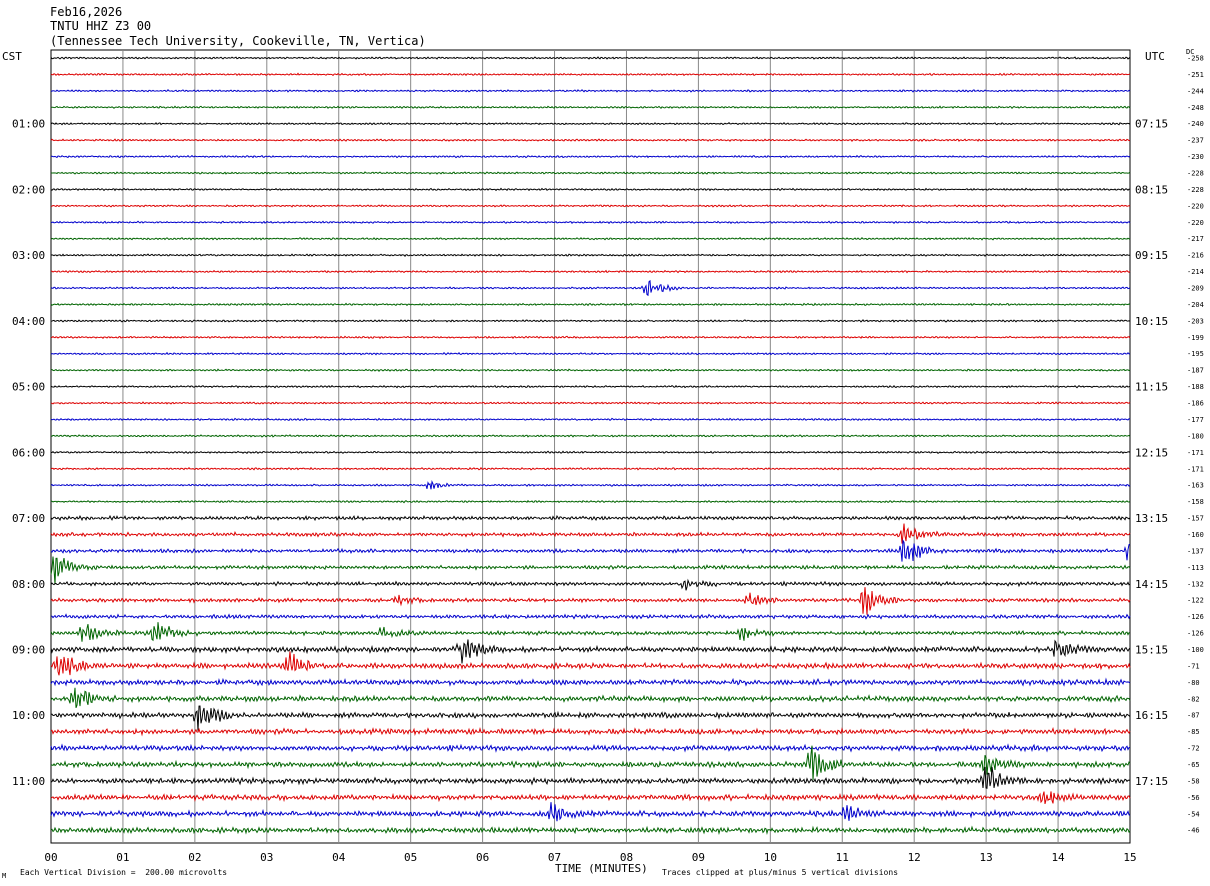  What do you see at coordinates (1195, 584) in the screenshot?
I see `dc-offset-label: -132` at bounding box center [1195, 584].